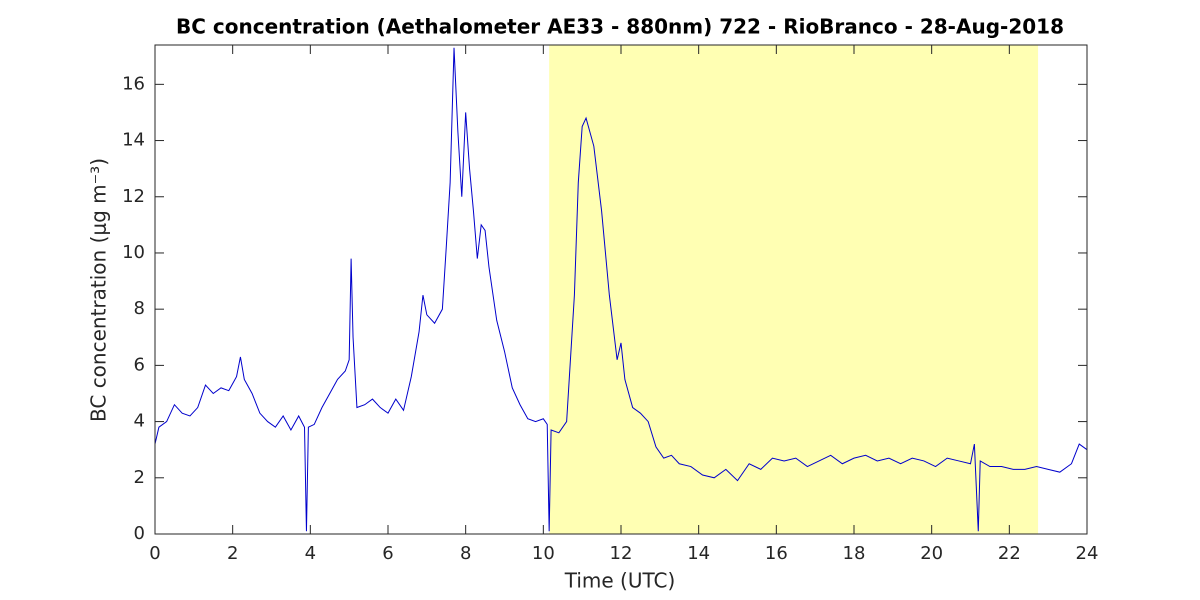 Image resolution: width=1200 pixels, height=600 pixels. What do you see at coordinates (698, 553) in the screenshot?
I see `x-tick-label: 14` at bounding box center [698, 553].